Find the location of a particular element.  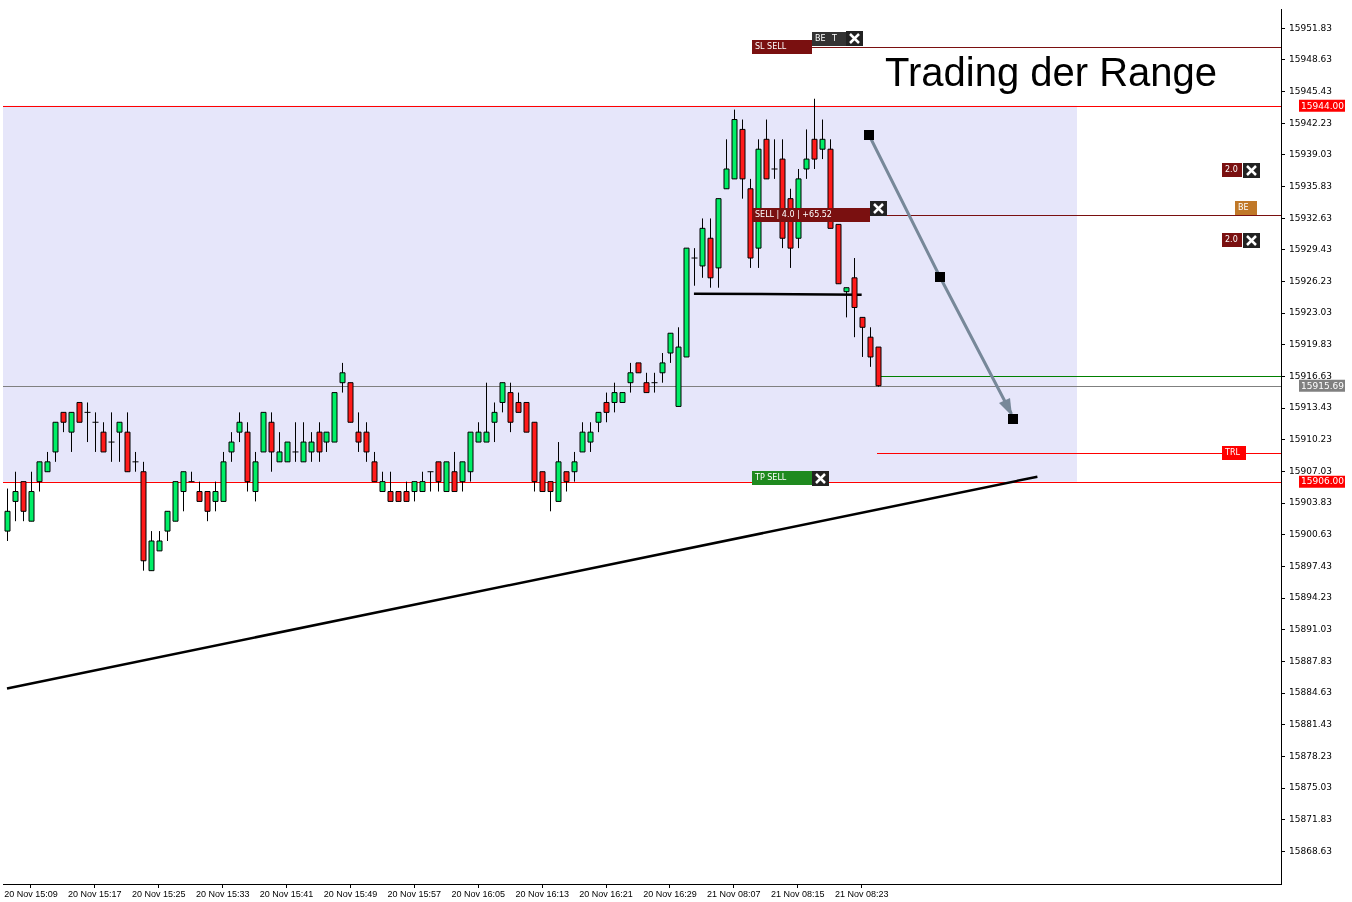

y-tick-label: 15903.83 is located at coordinates (1310, 502).